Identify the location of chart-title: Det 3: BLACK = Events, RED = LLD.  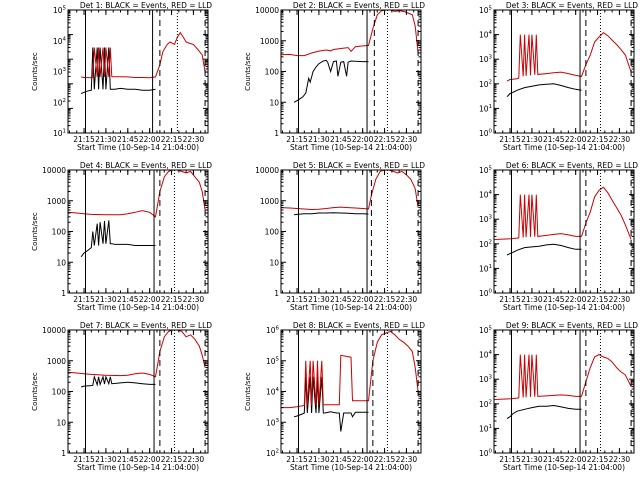
(572, 5).